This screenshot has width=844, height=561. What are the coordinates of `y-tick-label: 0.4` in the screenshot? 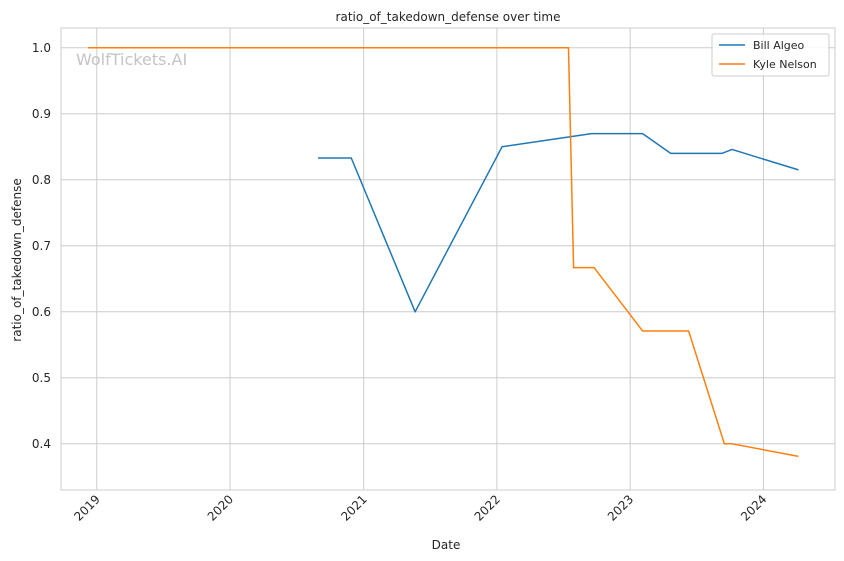 It's located at (41, 444).